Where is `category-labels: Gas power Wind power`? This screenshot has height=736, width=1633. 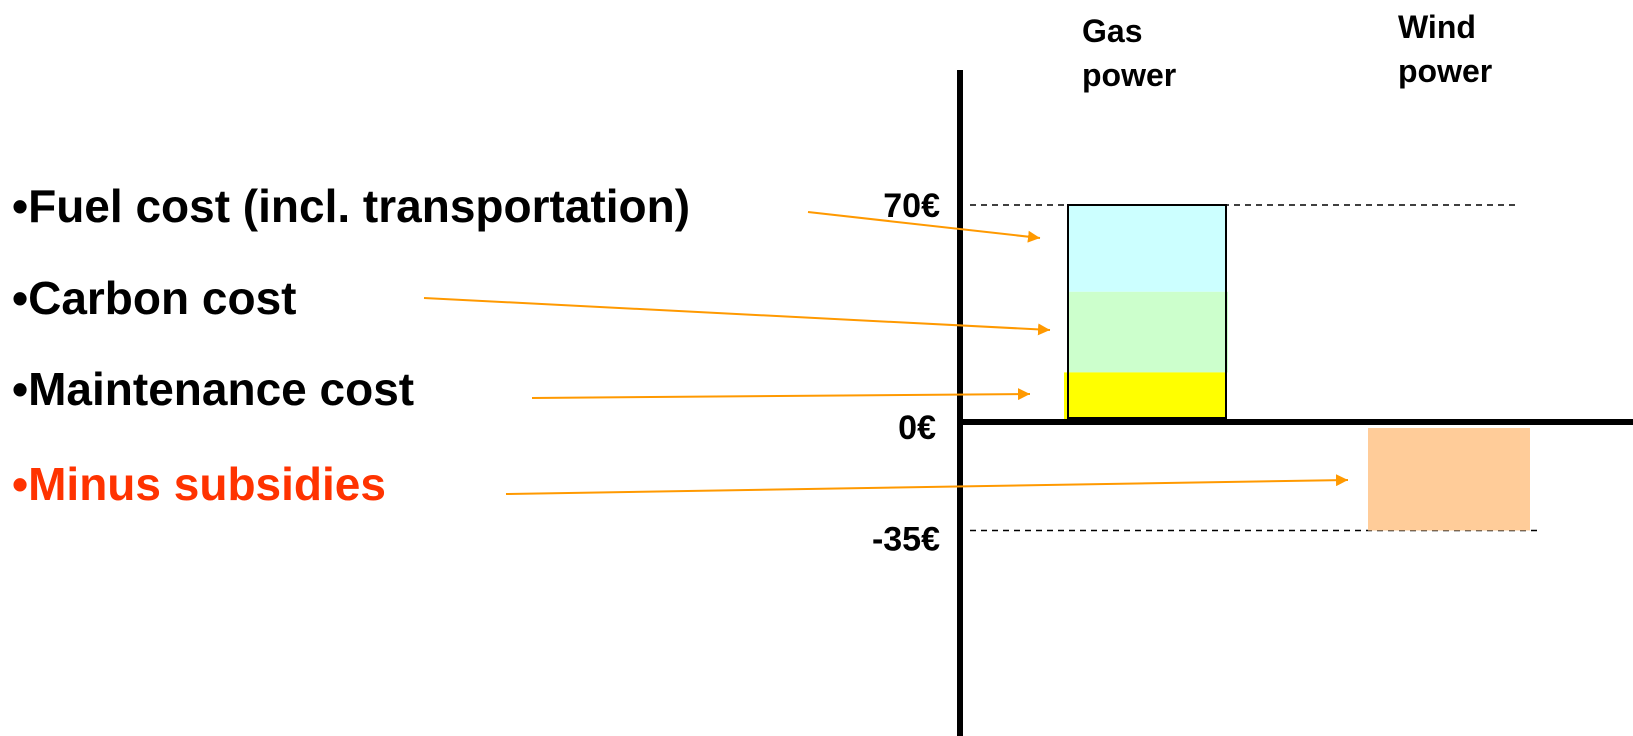 category-labels: Gas power Wind power is located at coordinates (1287, 51).